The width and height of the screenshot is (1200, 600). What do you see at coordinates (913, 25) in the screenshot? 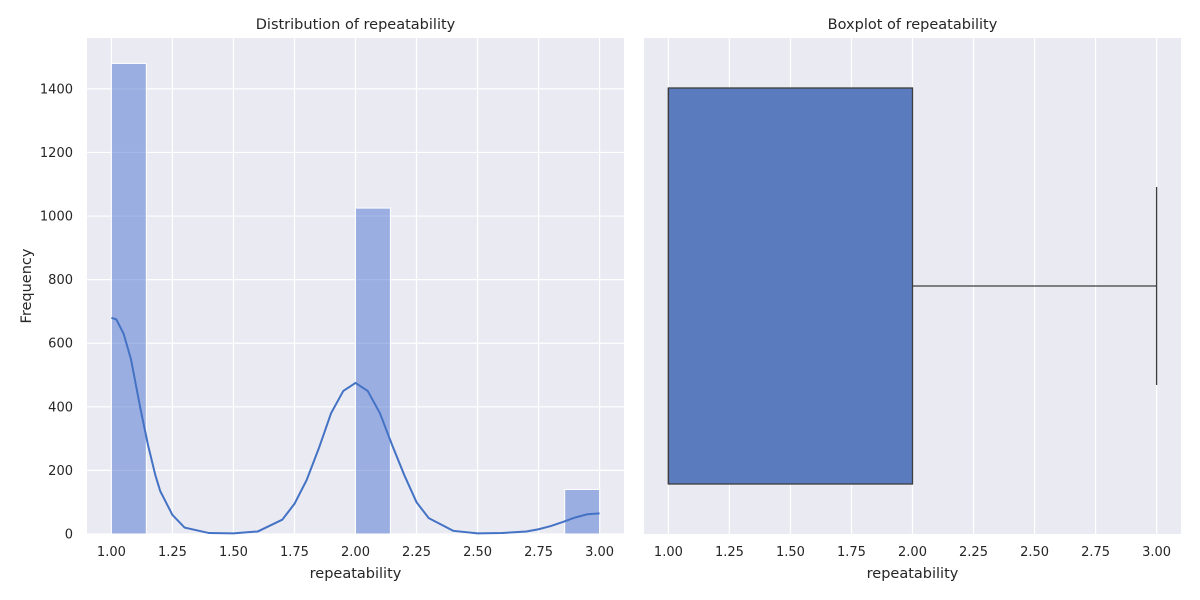
I see `boxplot-title: Boxplot of repeatability` at bounding box center [913, 25].